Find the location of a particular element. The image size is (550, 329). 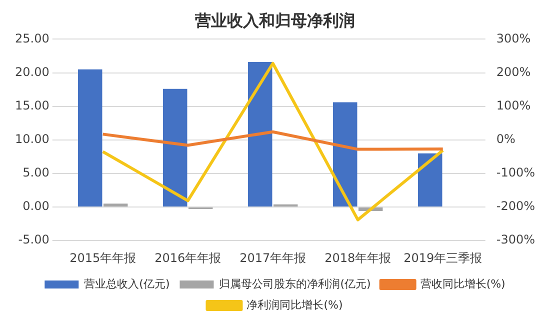

x-tick-label: 2018年年报 is located at coordinates (358, 257).